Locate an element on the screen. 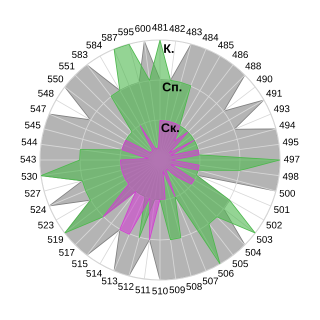 The image size is (320, 320). spoke-label: 600 is located at coordinates (143, 28).